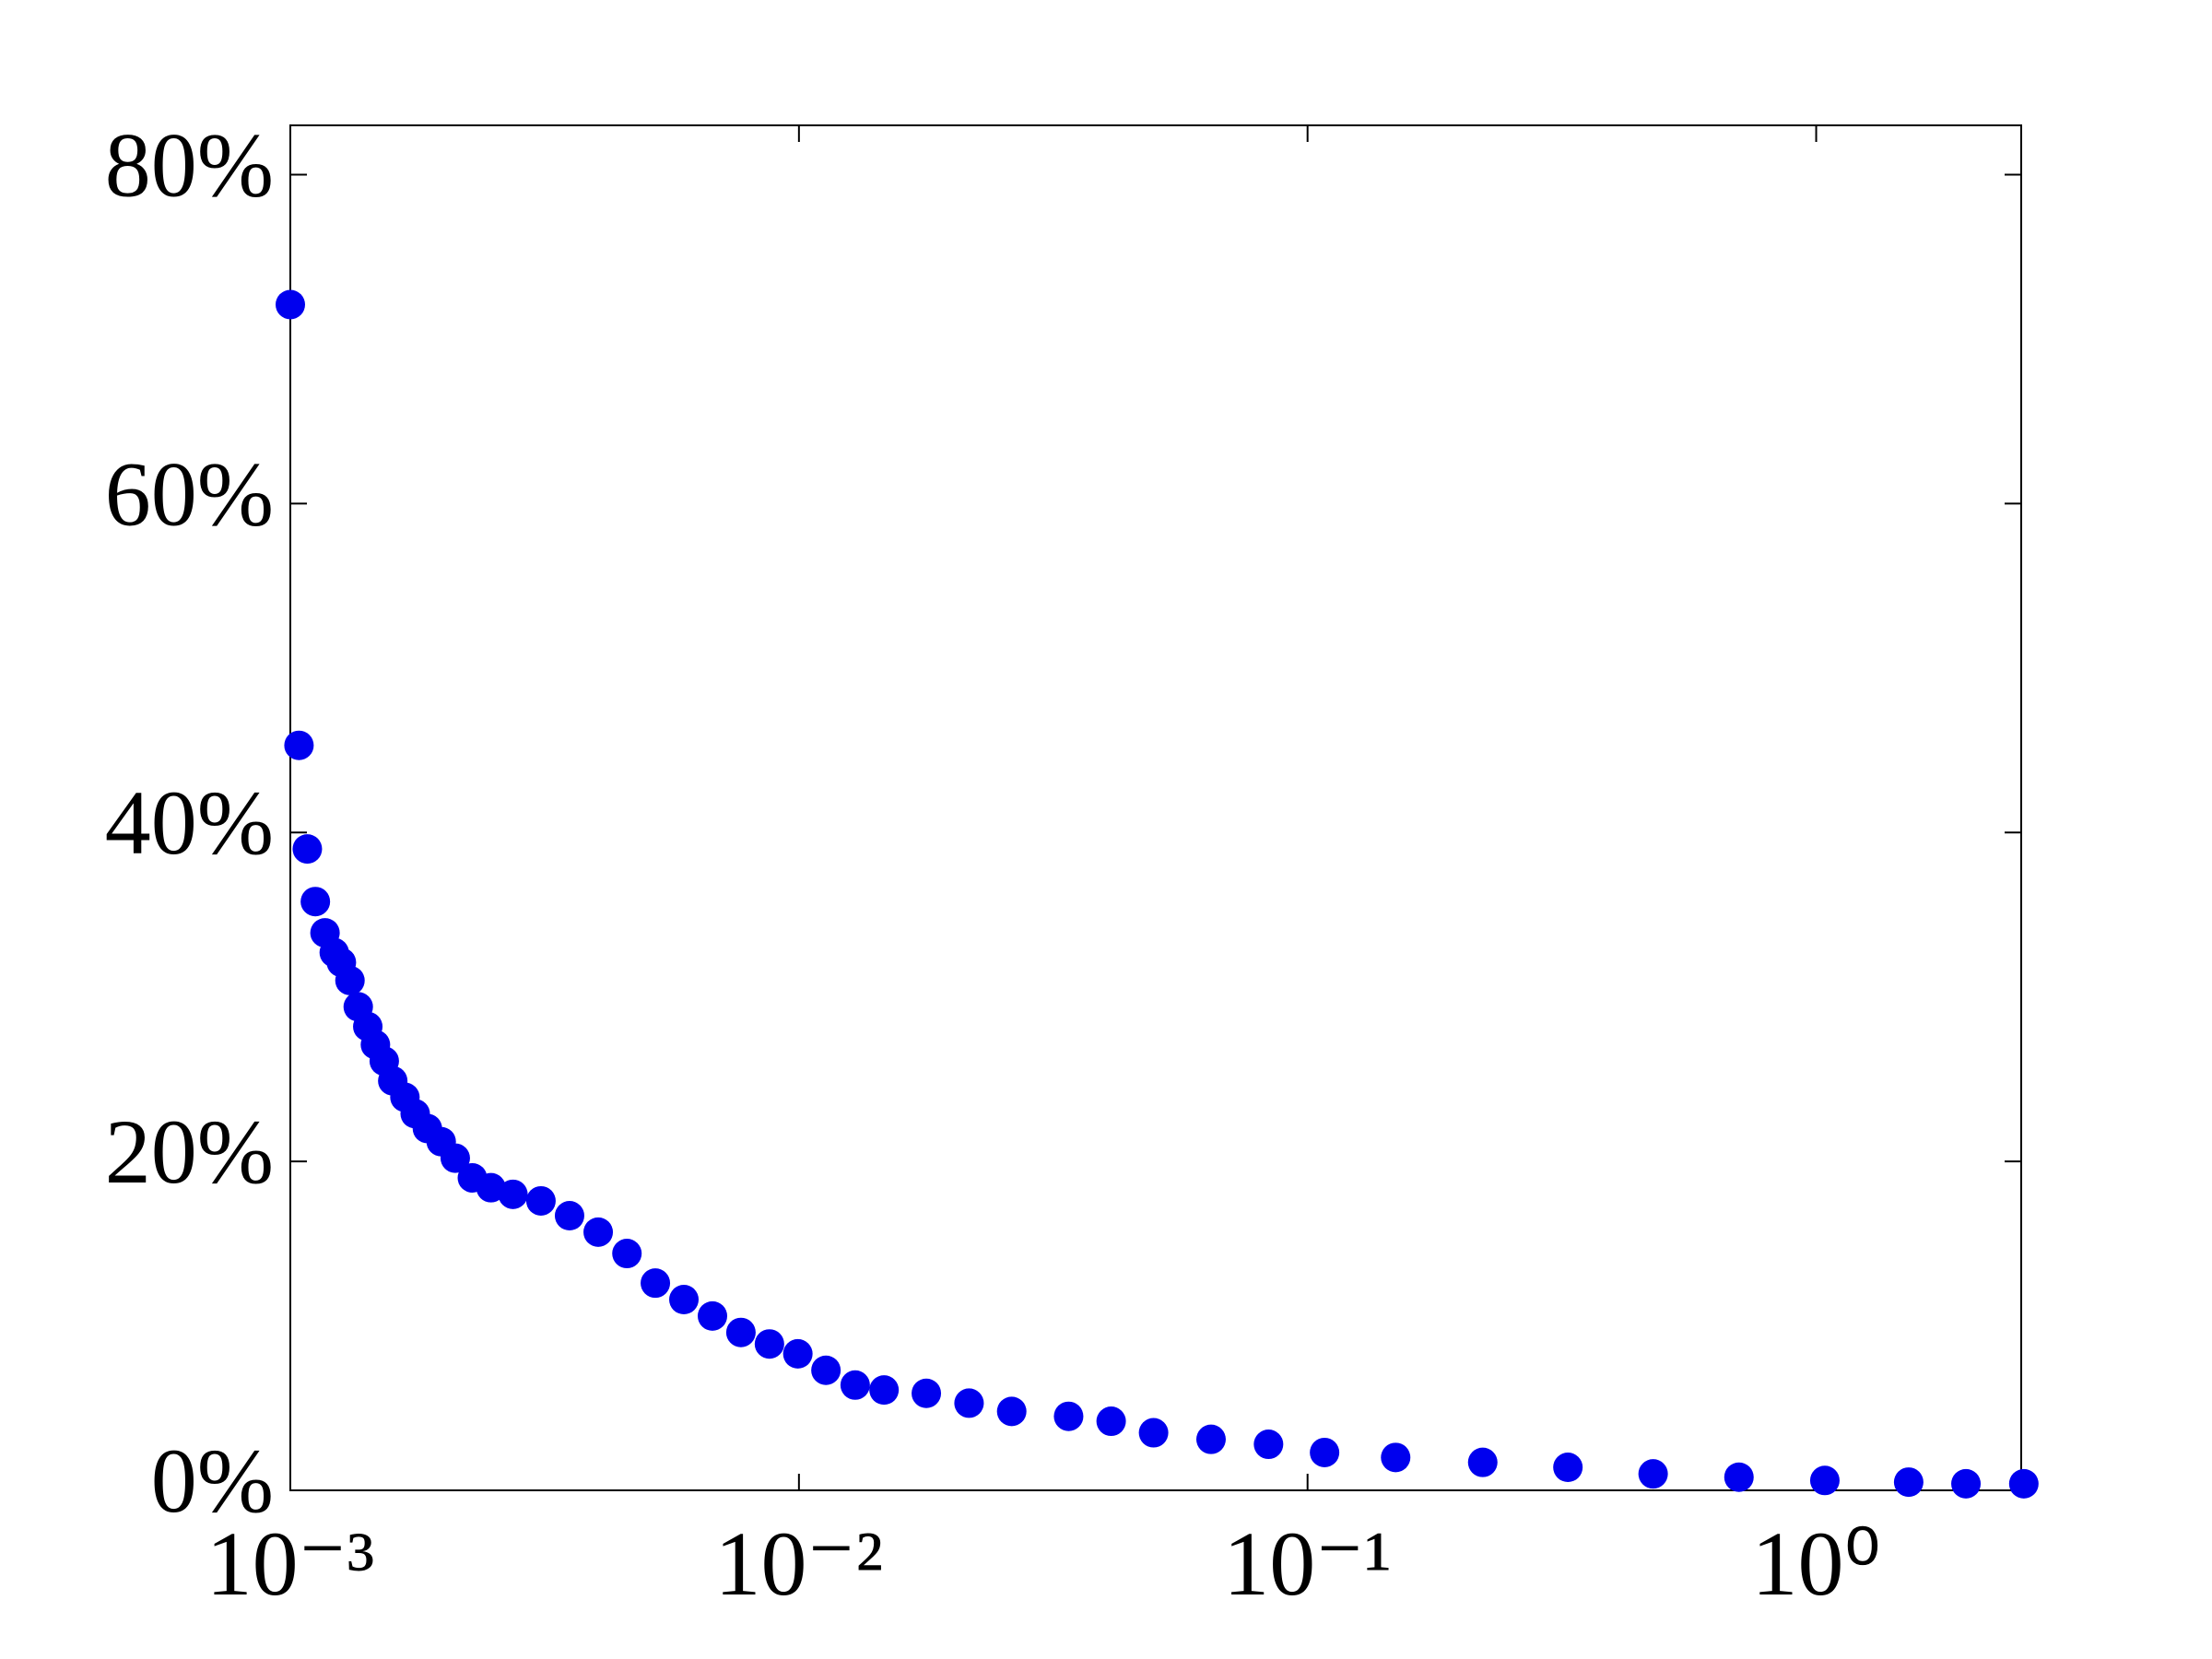  What do you see at coordinates (290, 1563) in the screenshot?
I see `x-tick-label: 10⁻³` at bounding box center [290, 1563].